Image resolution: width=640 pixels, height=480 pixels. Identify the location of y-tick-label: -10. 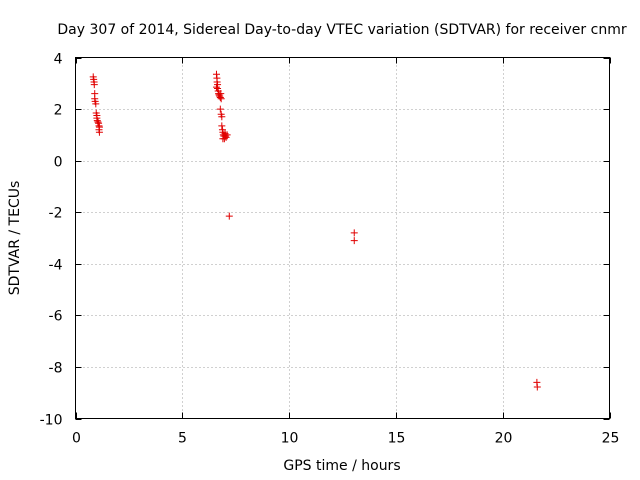
(51, 421).